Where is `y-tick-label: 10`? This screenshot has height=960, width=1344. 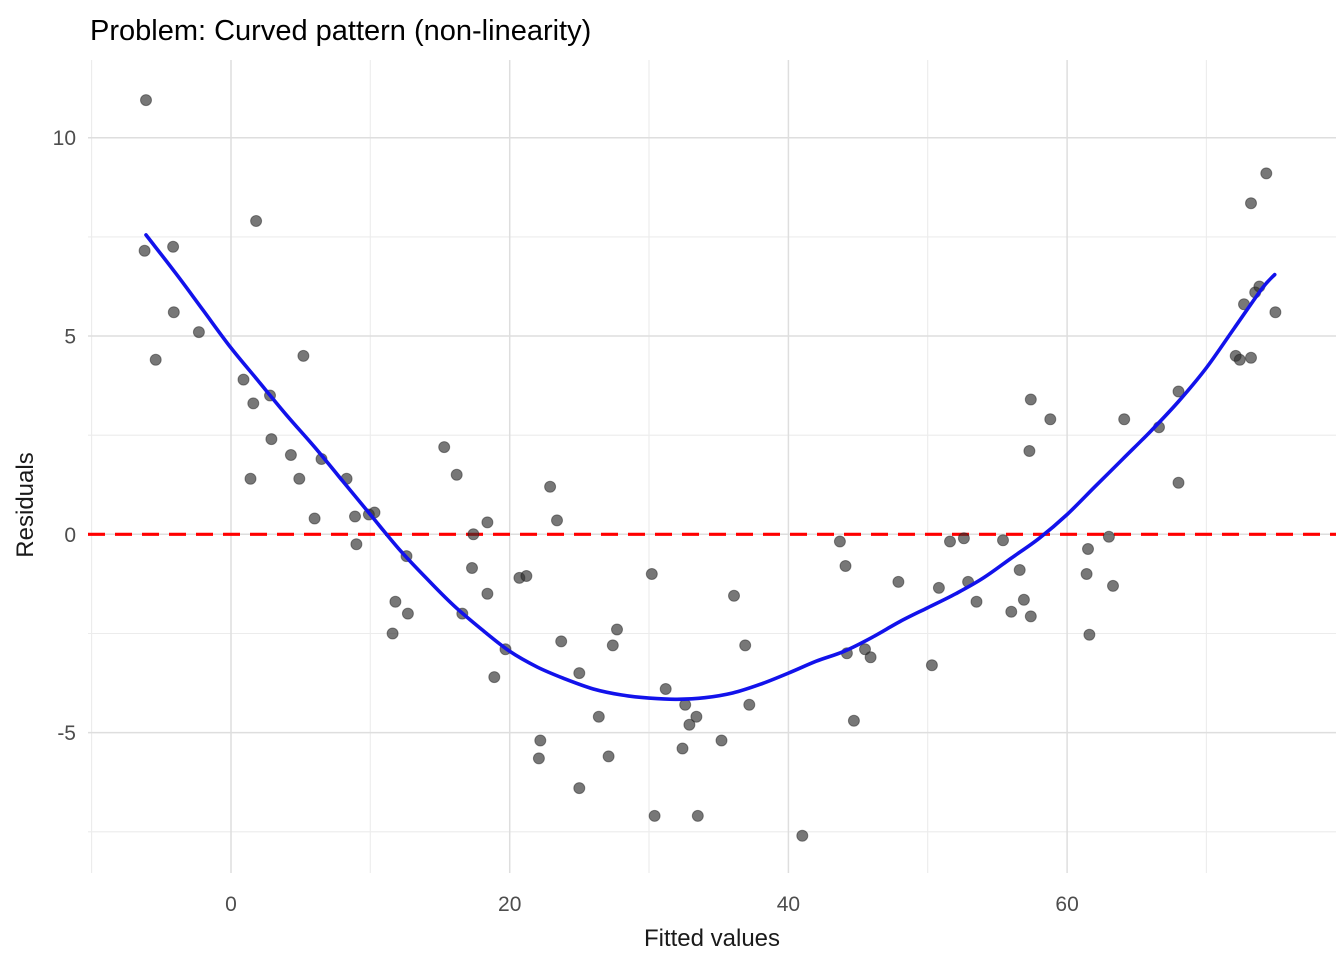
y-tick-label: 10 is located at coordinates (64, 138).